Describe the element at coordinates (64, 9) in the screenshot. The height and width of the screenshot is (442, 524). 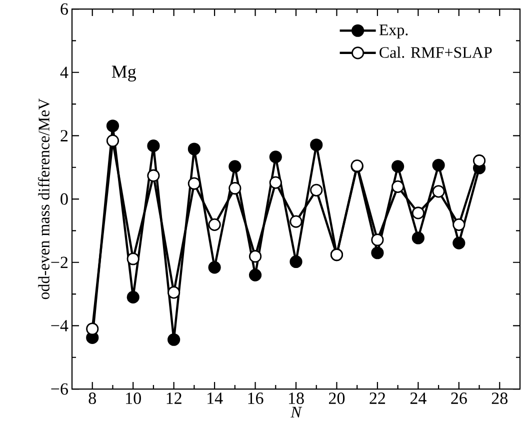
I see `y-tick-label: 6` at that location.